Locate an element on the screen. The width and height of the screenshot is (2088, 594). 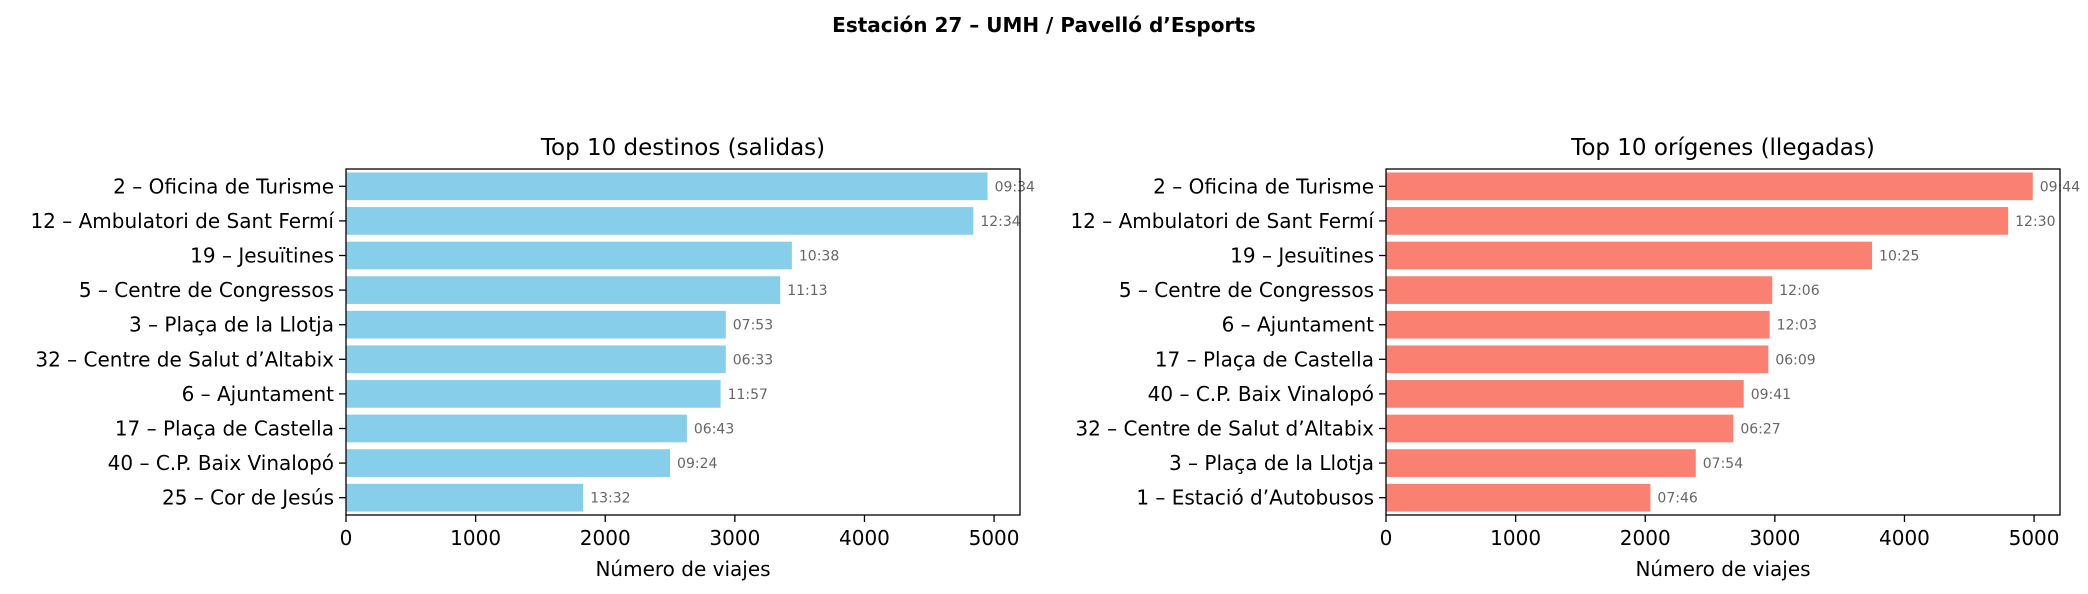
y-tick-label: 25 – Cor de Jesús is located at coordinates (248, 498).